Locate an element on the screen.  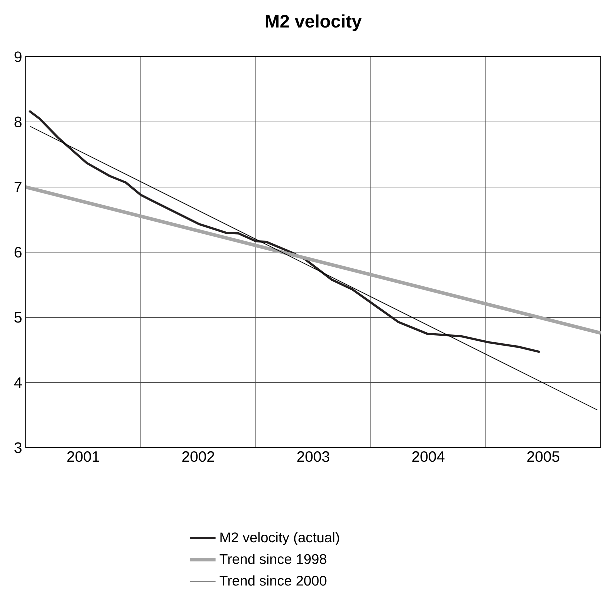
y-tick-label: 8 is located at coordinates (18, 122).